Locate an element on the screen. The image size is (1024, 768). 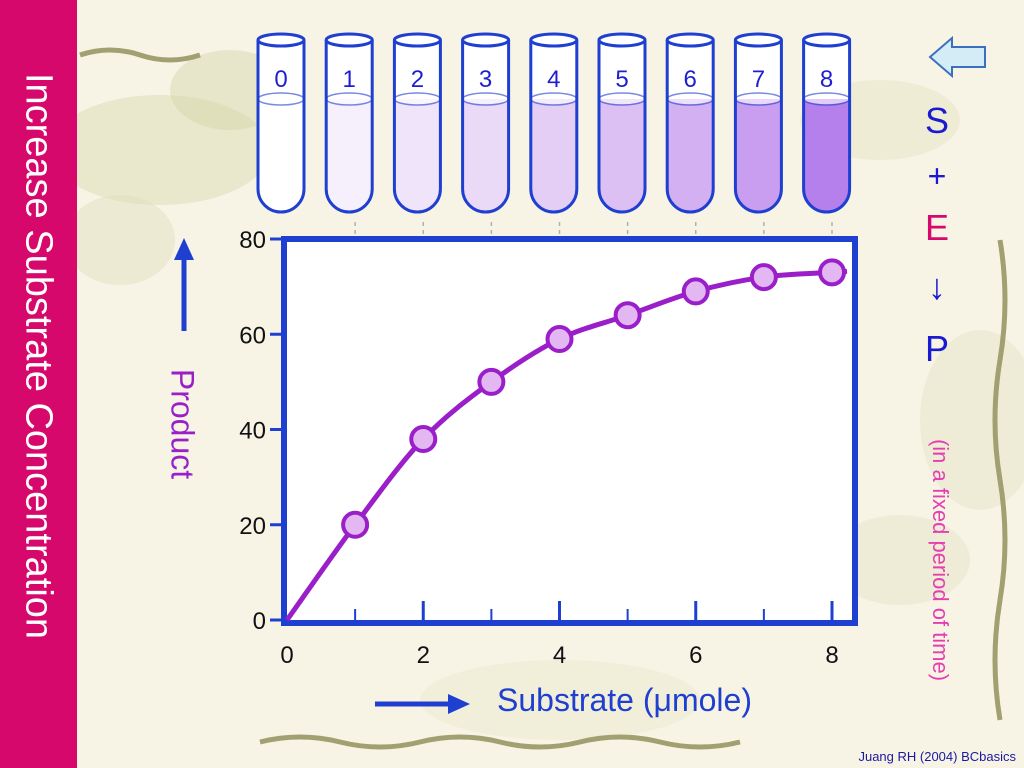
test-tubes: 0 1 2 3 4 5 6 7 8 is located at coordinates (554, 123).